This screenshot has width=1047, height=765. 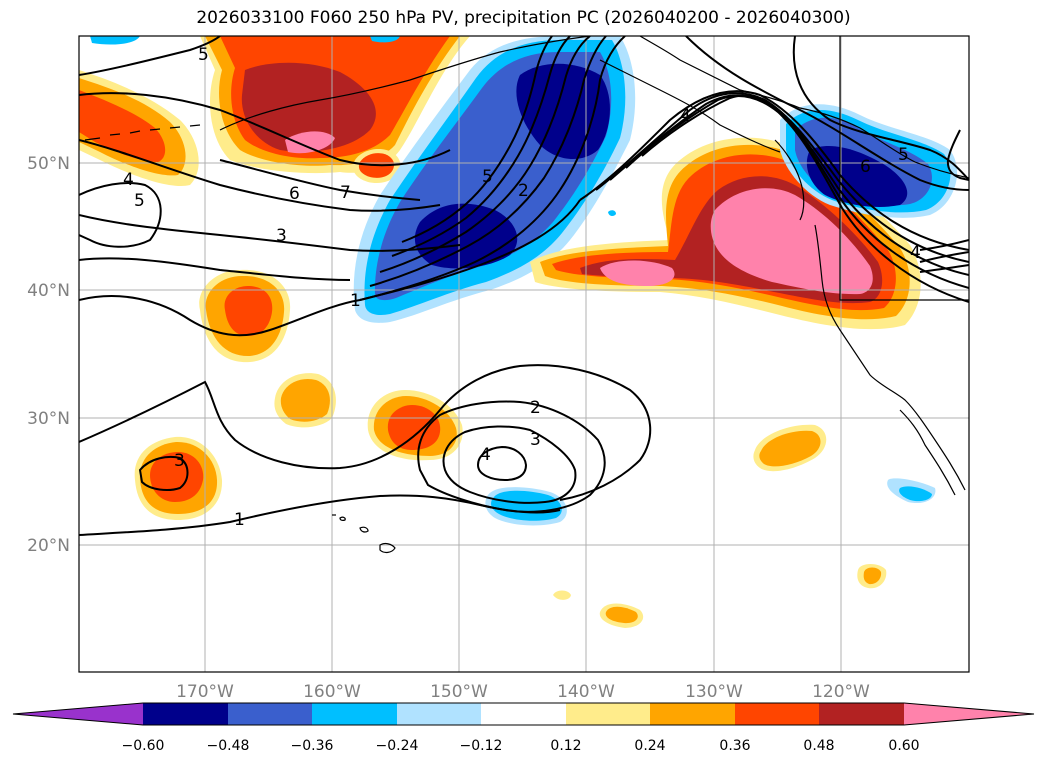 What do you see at coordinates (294, 194) in the screenshot?
I see `contour-label-6: 6` at bounding box center [294, 194].